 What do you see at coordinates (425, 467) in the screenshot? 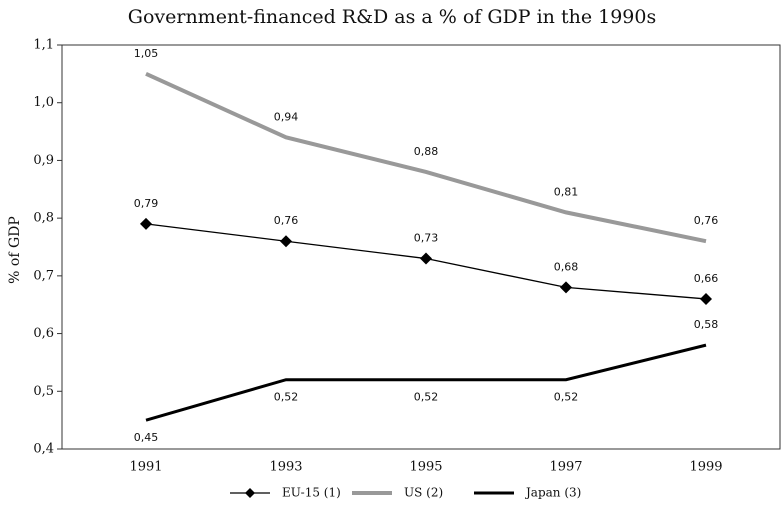
I see `x-tick-label: 1995` at bounding box center [425, 467].